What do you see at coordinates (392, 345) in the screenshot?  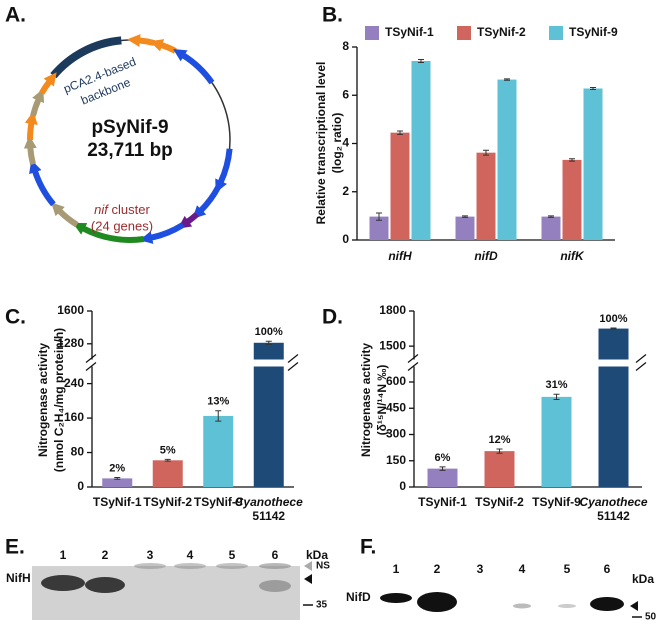 I see `y-tick-label: 1500` at bounding box center [392, 345].